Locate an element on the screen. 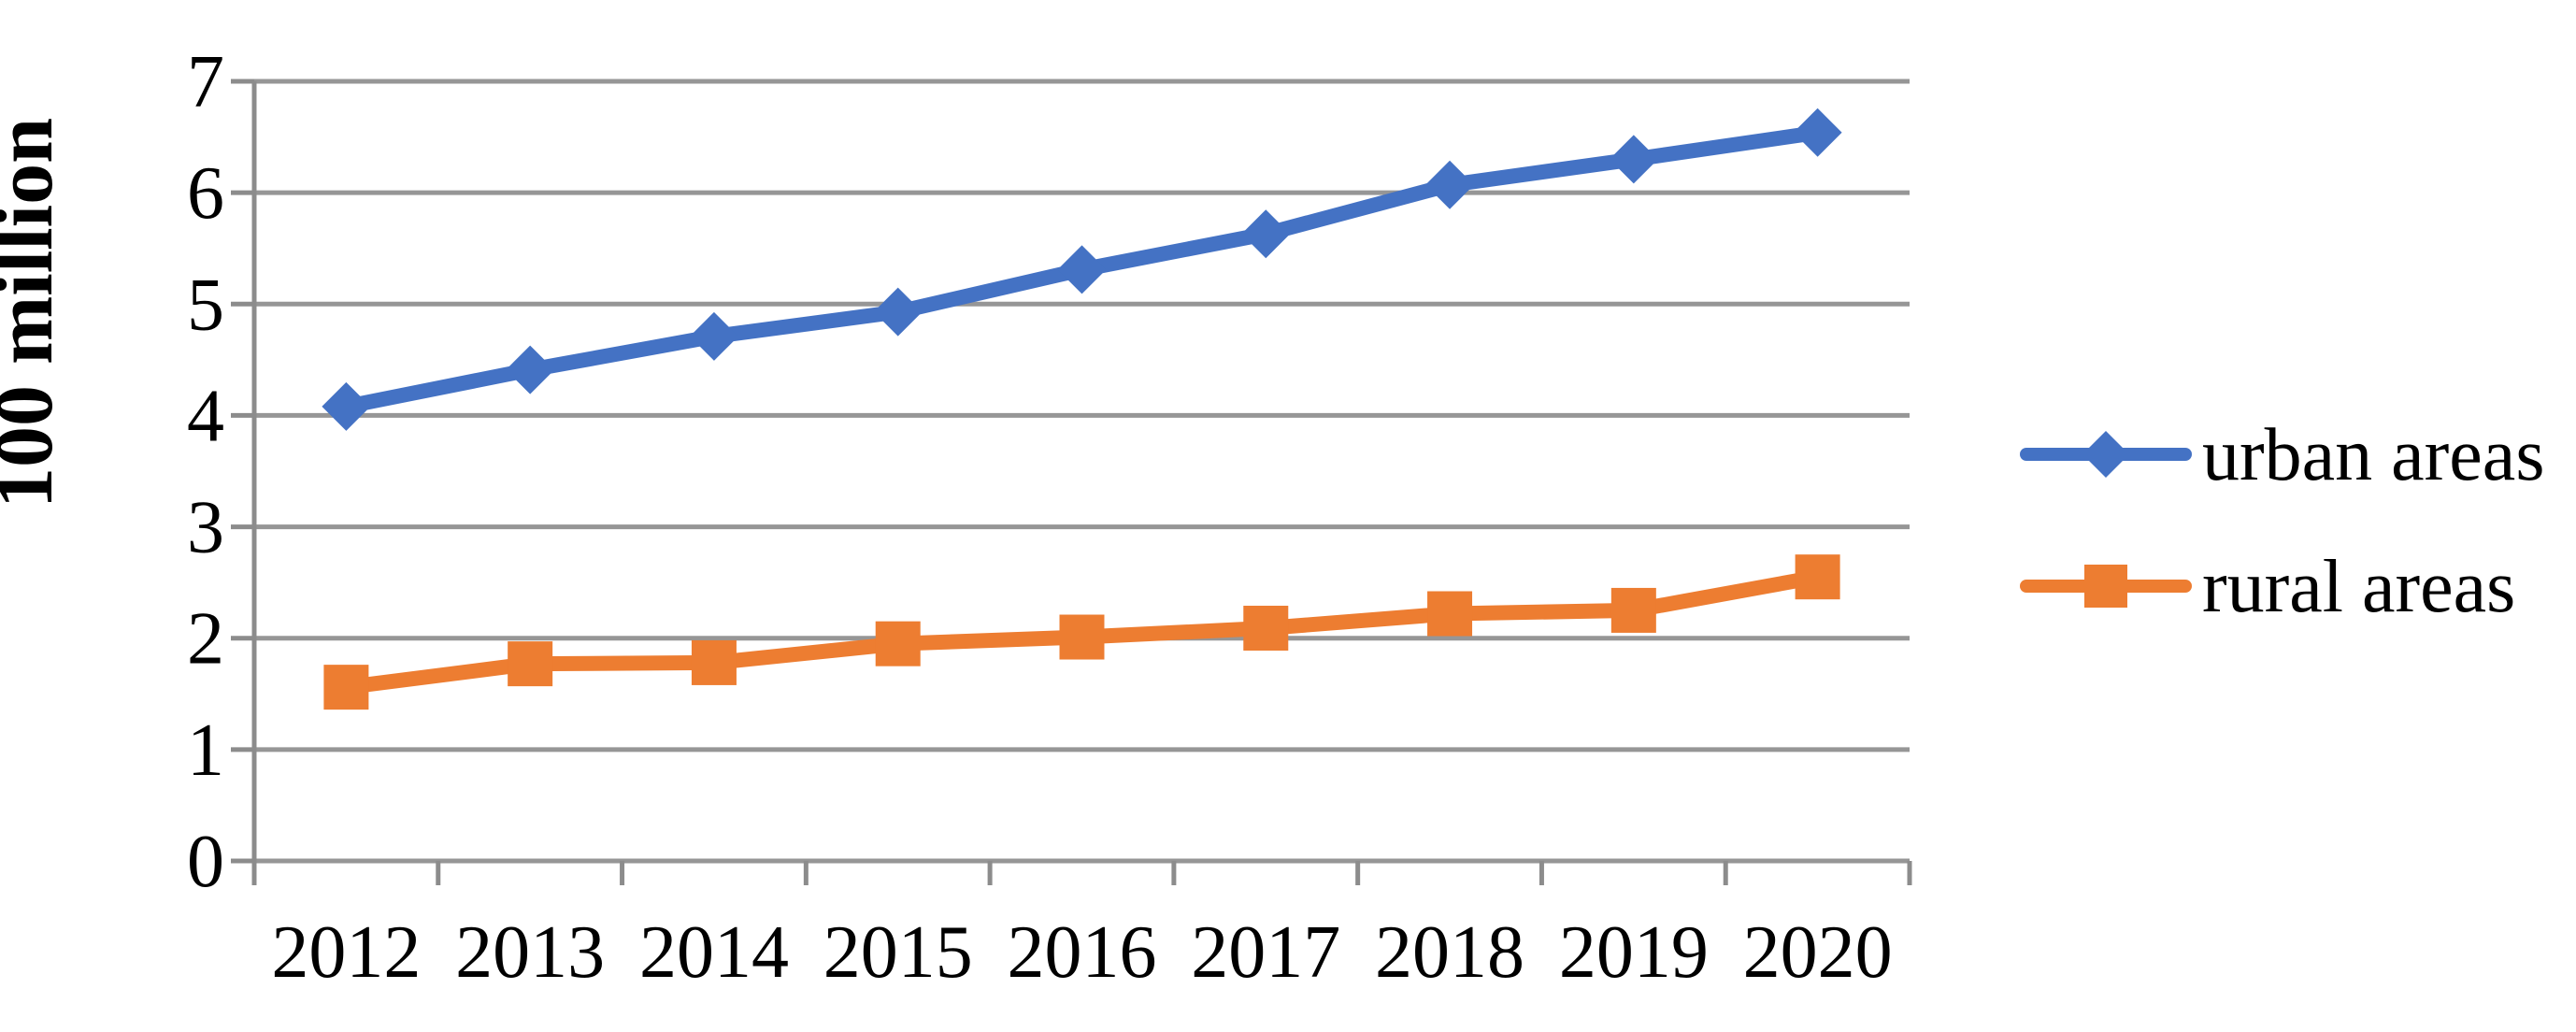 The height and width of the screenshot is (1032, 2576). y-axis is located at coordinates (244, 471).